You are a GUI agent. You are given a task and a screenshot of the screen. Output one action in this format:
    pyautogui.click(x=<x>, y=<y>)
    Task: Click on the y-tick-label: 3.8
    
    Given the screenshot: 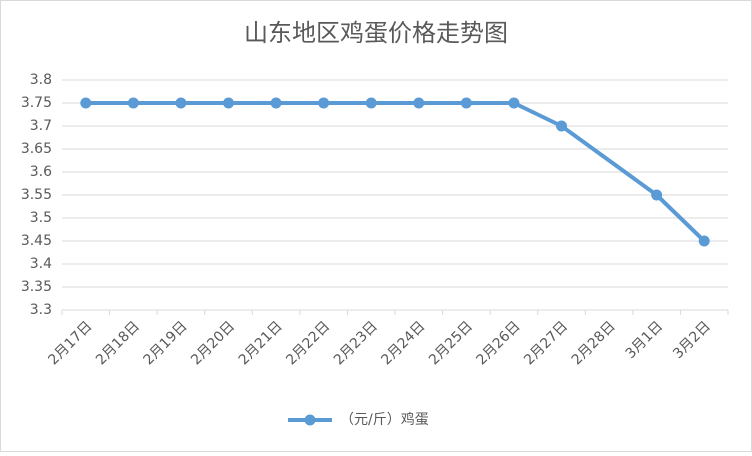 What is the action you would take?
    pyautogui.click(x=41, y=80)
    